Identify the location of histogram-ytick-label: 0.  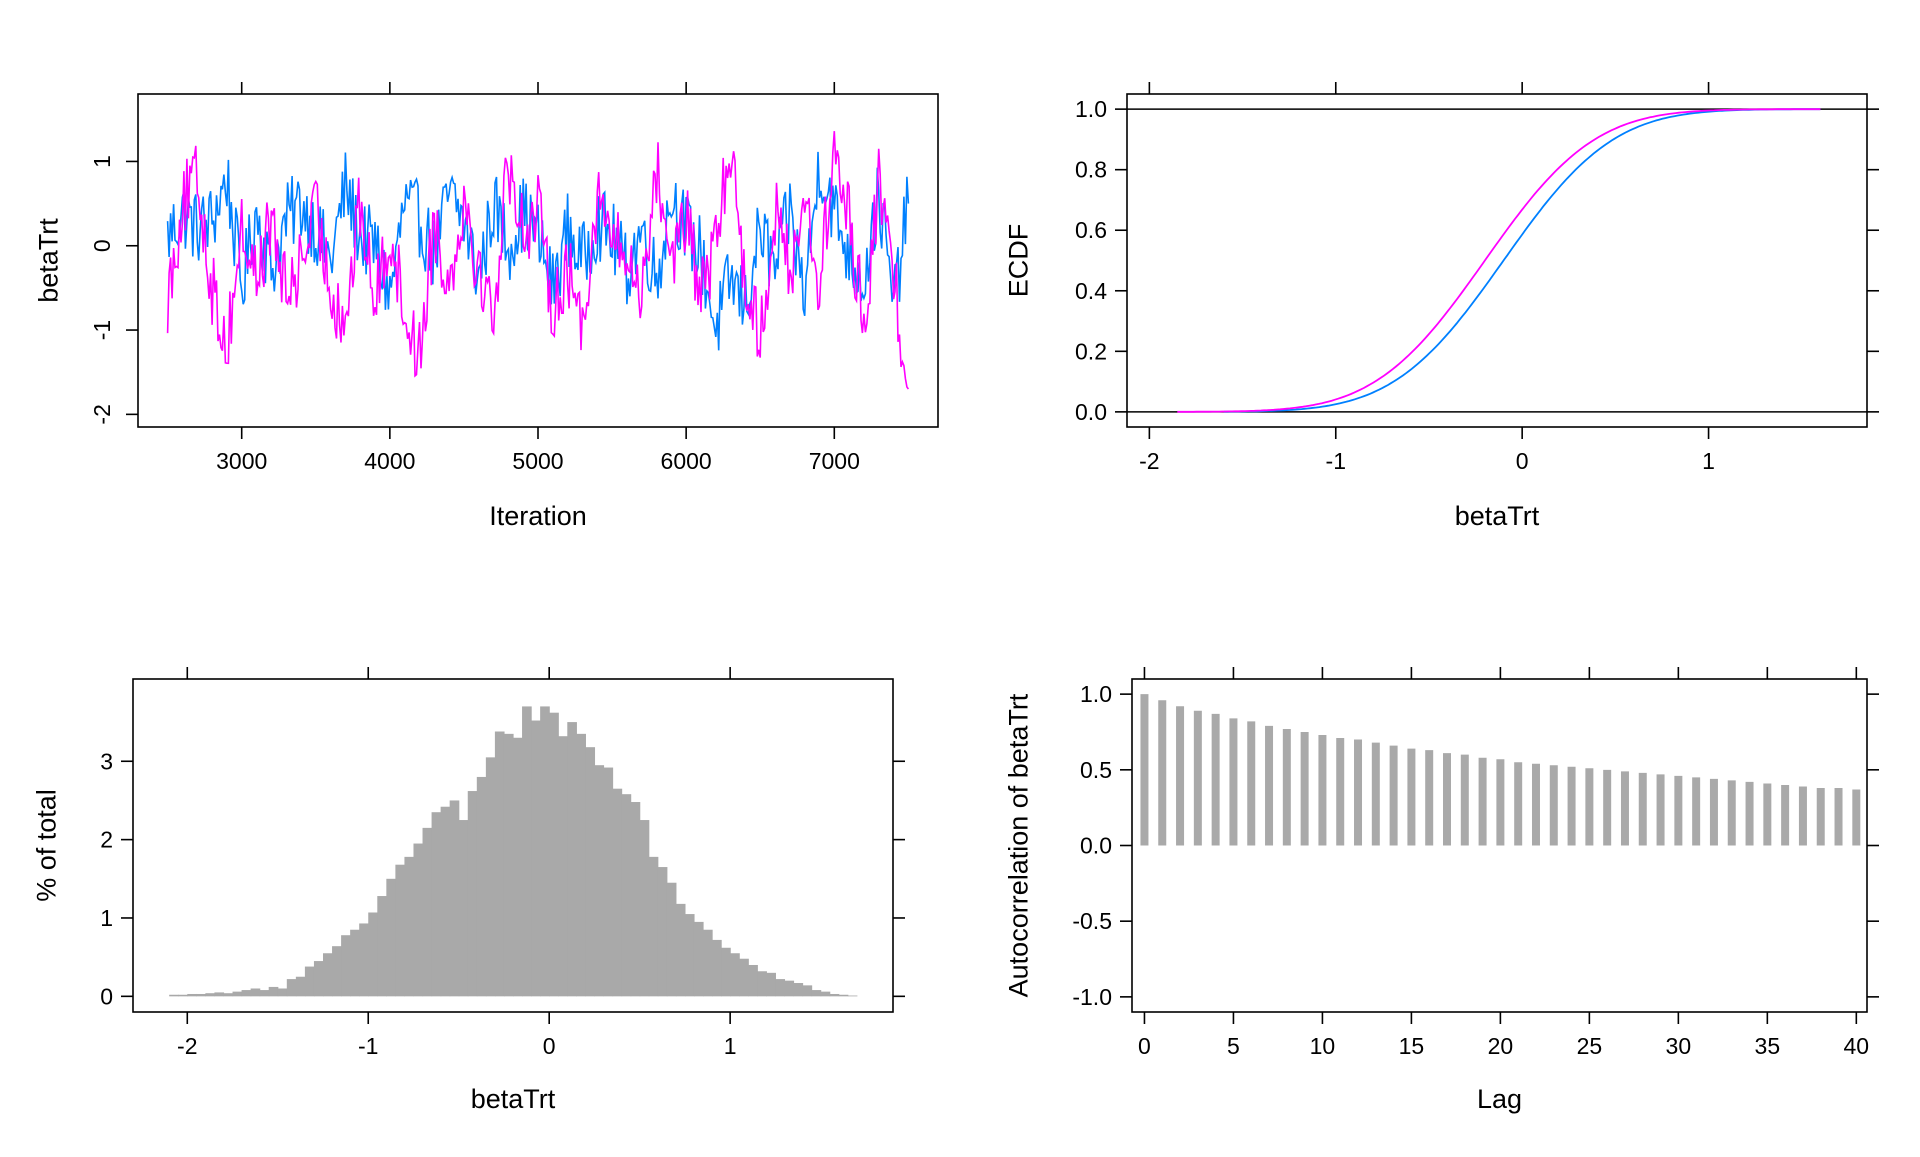
(106, 996).